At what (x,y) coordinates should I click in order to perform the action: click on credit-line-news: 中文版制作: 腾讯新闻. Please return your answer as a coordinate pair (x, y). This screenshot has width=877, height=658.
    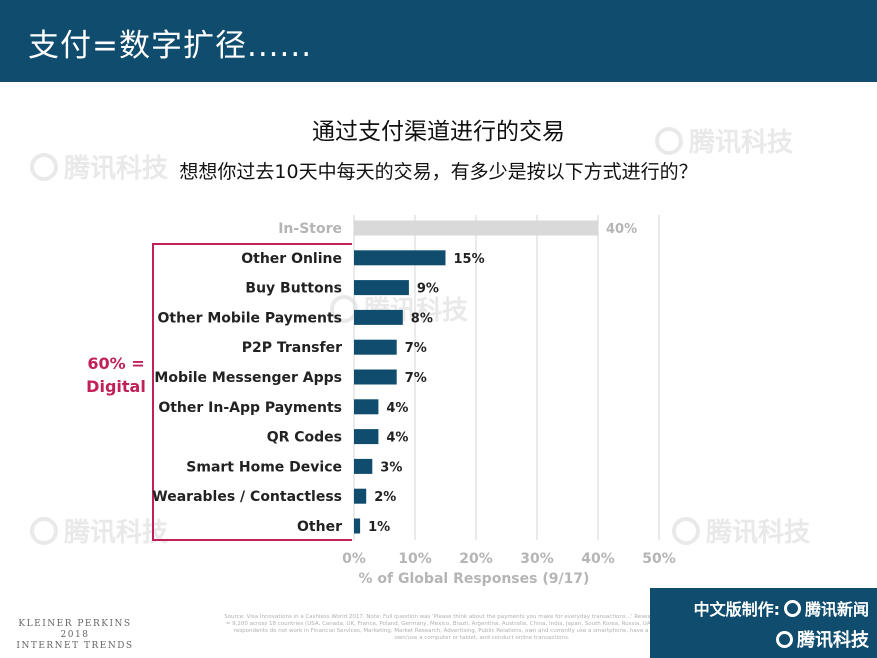
    Looking at the image, I should click on (781, 608).